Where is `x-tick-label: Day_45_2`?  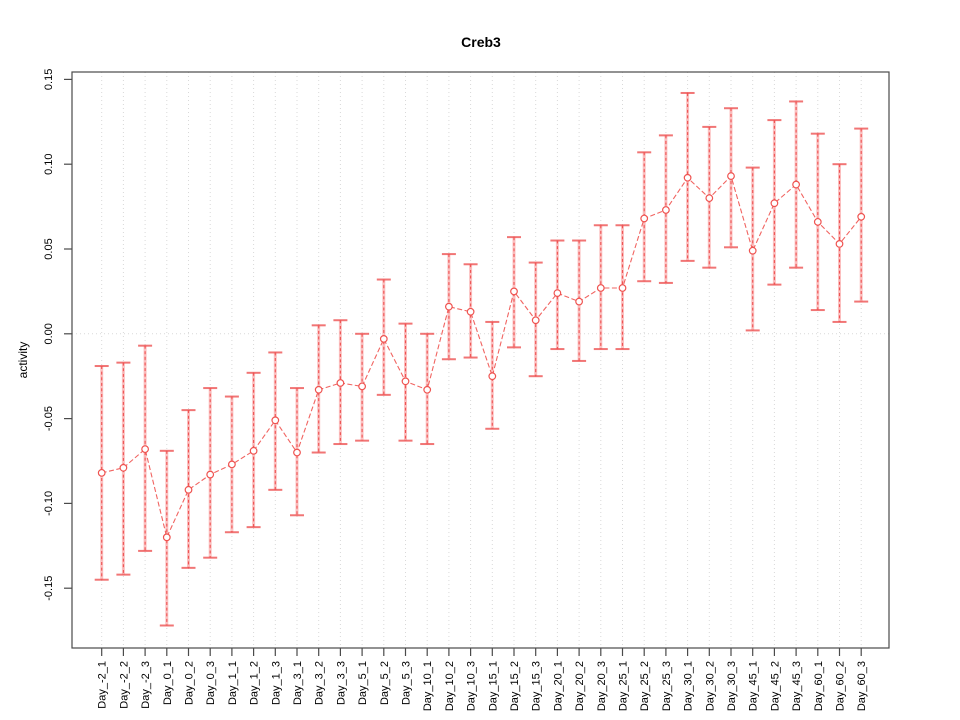
x-tick-label: Day_45_2 is located at coordinates (775, 686).